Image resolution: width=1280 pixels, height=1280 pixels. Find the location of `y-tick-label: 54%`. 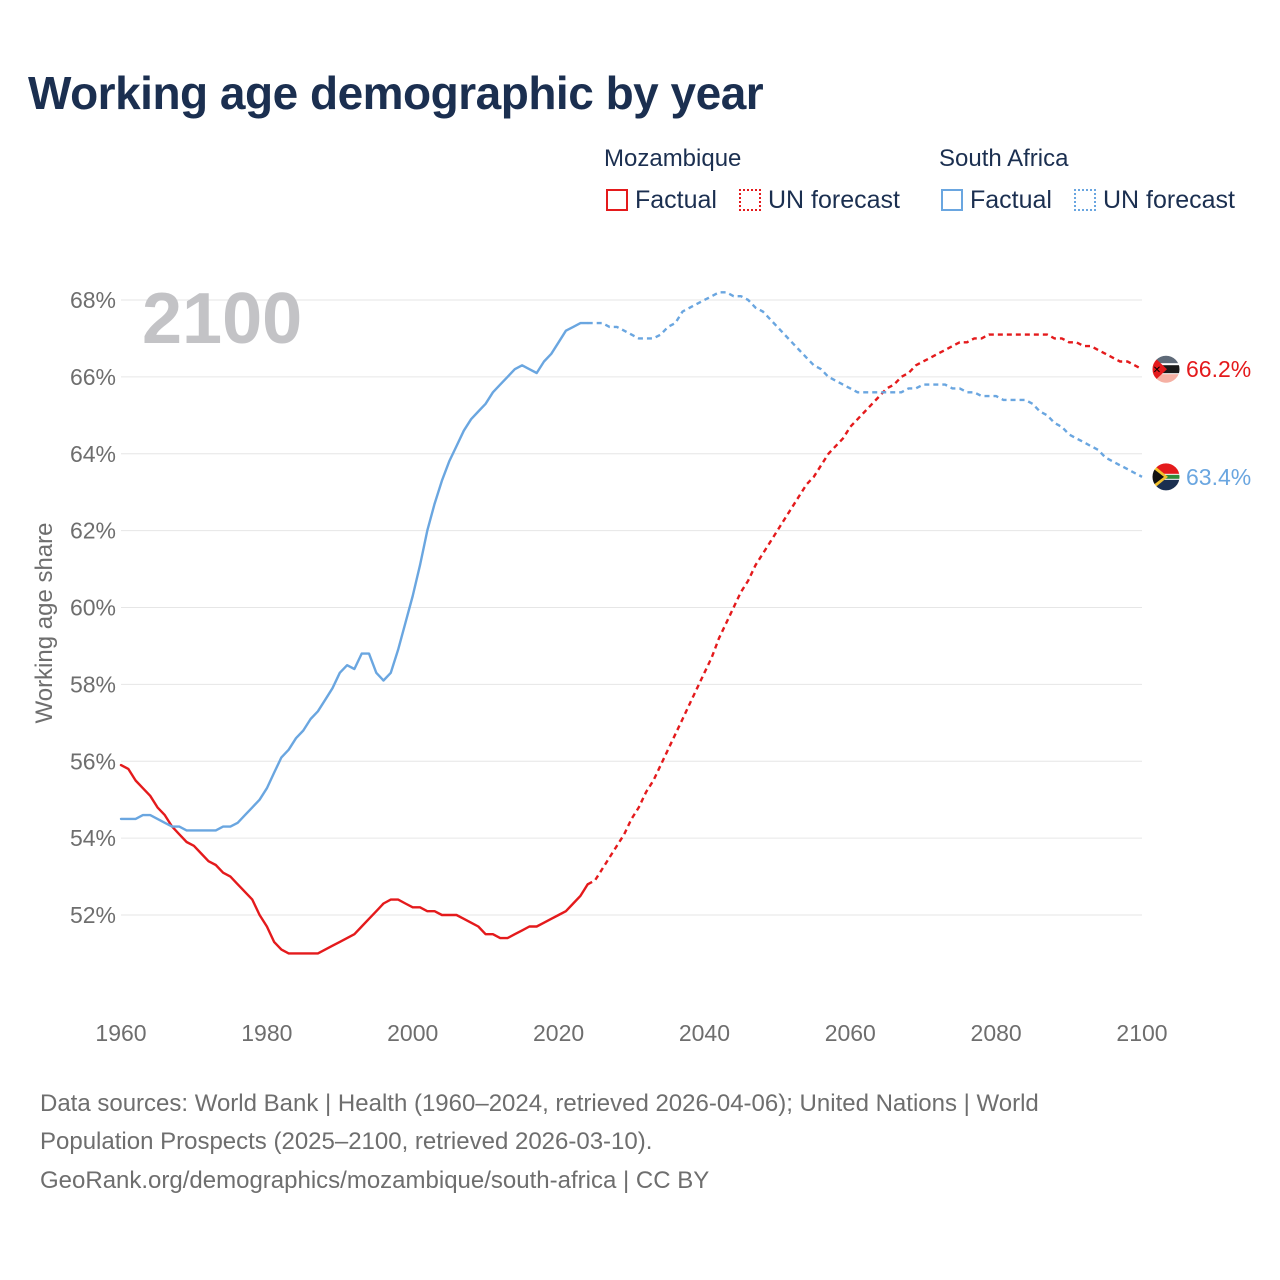

y-tick-label: 54% is located at coordinates (93, 838).